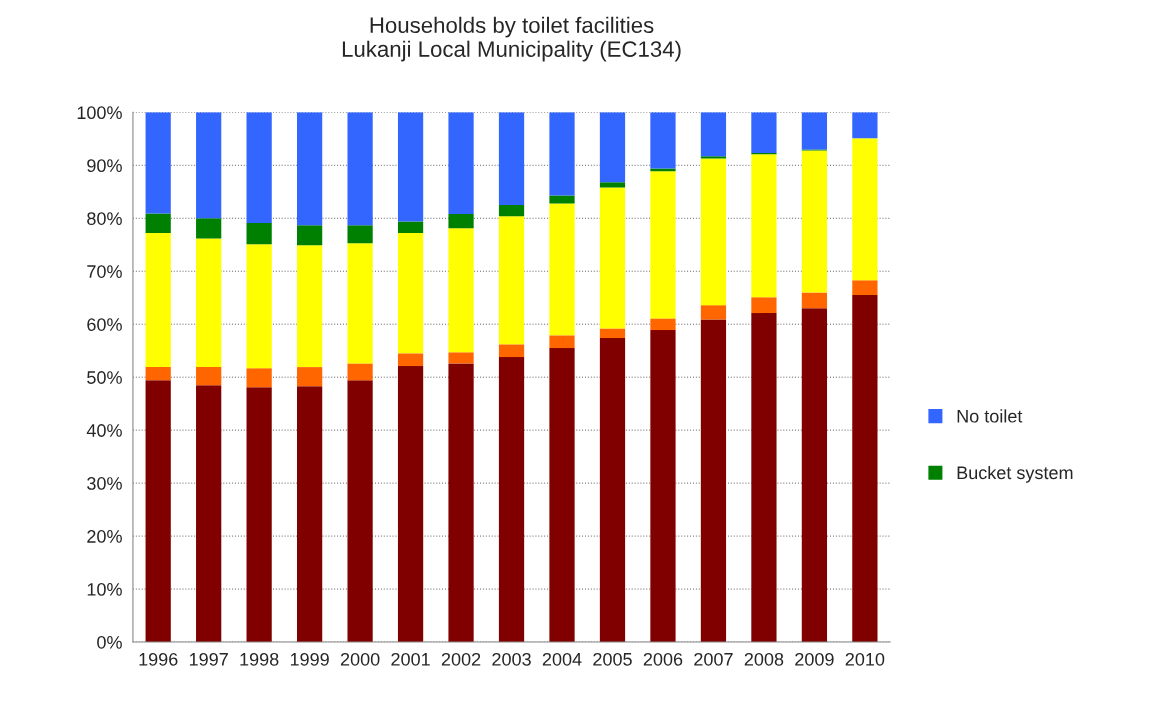 The width and height of the screenshot is (1156, 711). Describe the element at coordinates (410, 659) in the screenshot. I see `x-tick-label: 2001` at that location.